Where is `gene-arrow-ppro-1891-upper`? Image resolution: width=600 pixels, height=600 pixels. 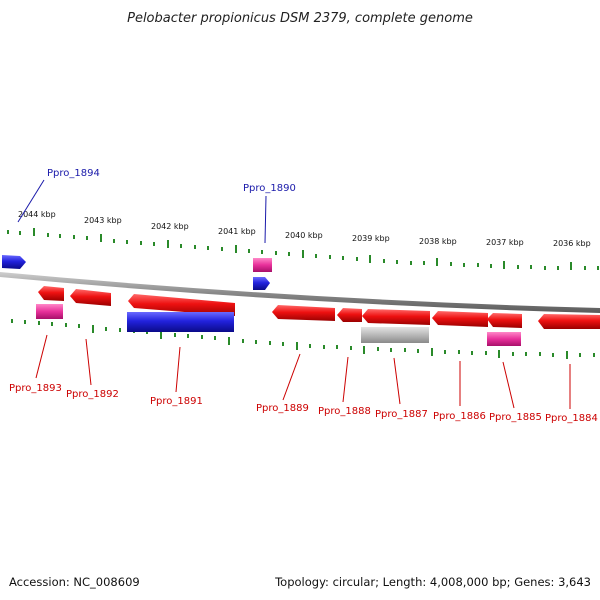 gene-arrow-ppro-1891-upper is located at coordinates (181, 305).